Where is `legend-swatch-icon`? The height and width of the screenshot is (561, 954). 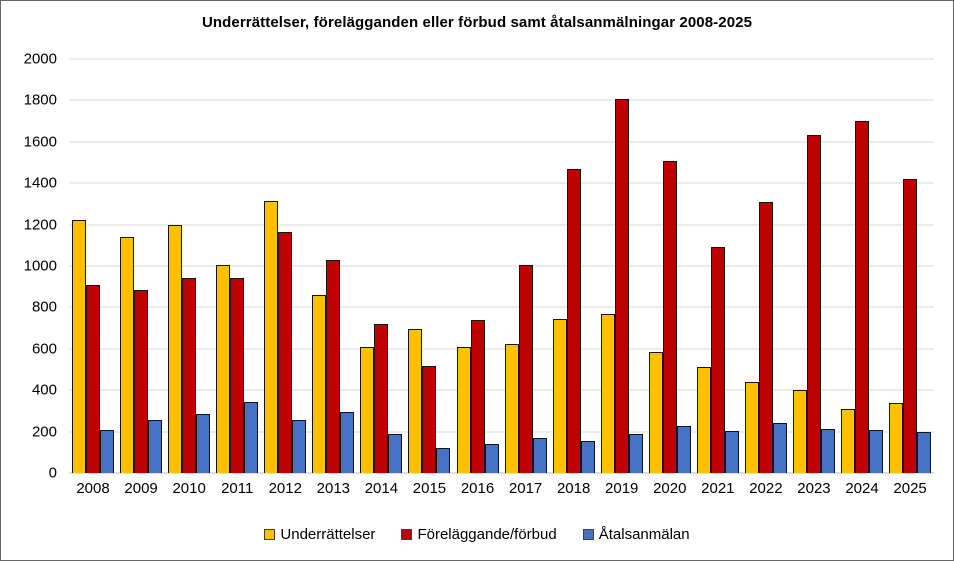 legend-swatch-icon is located at coordinates (407, 534).